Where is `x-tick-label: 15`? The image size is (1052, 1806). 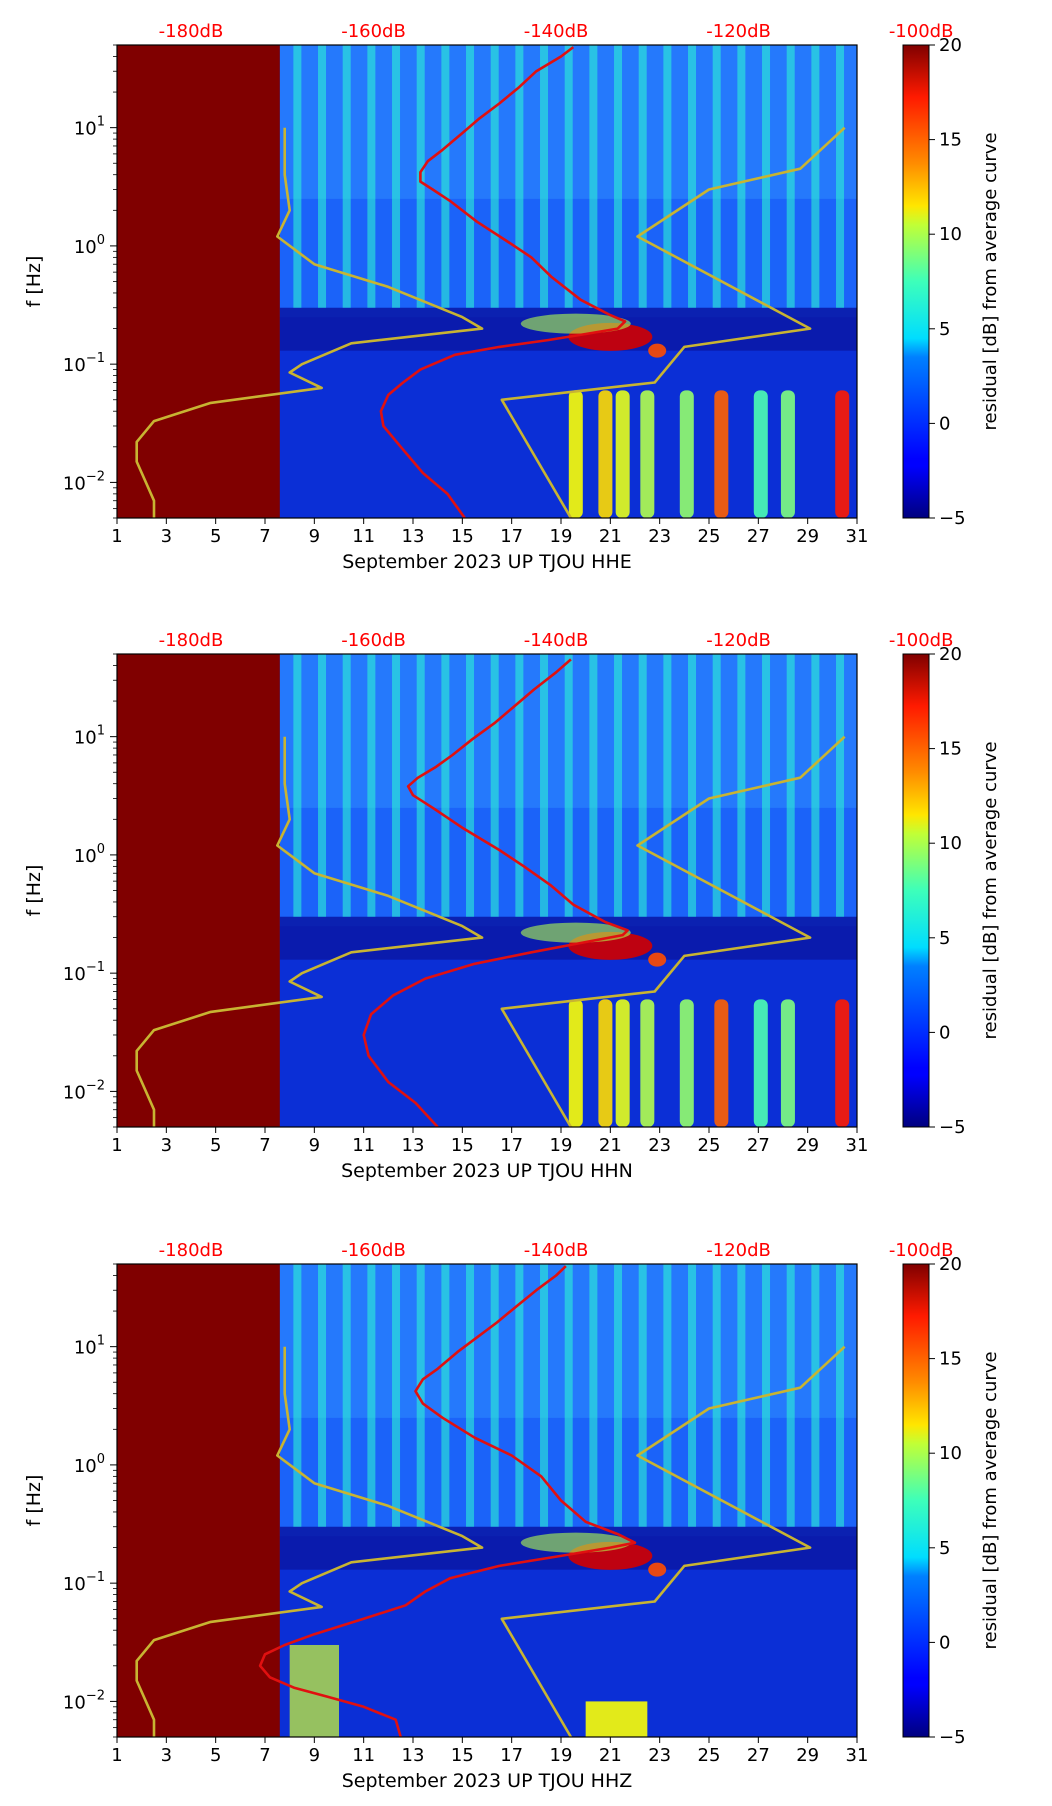
x-tick-label: 15 is located at coordinates (462, 1145).